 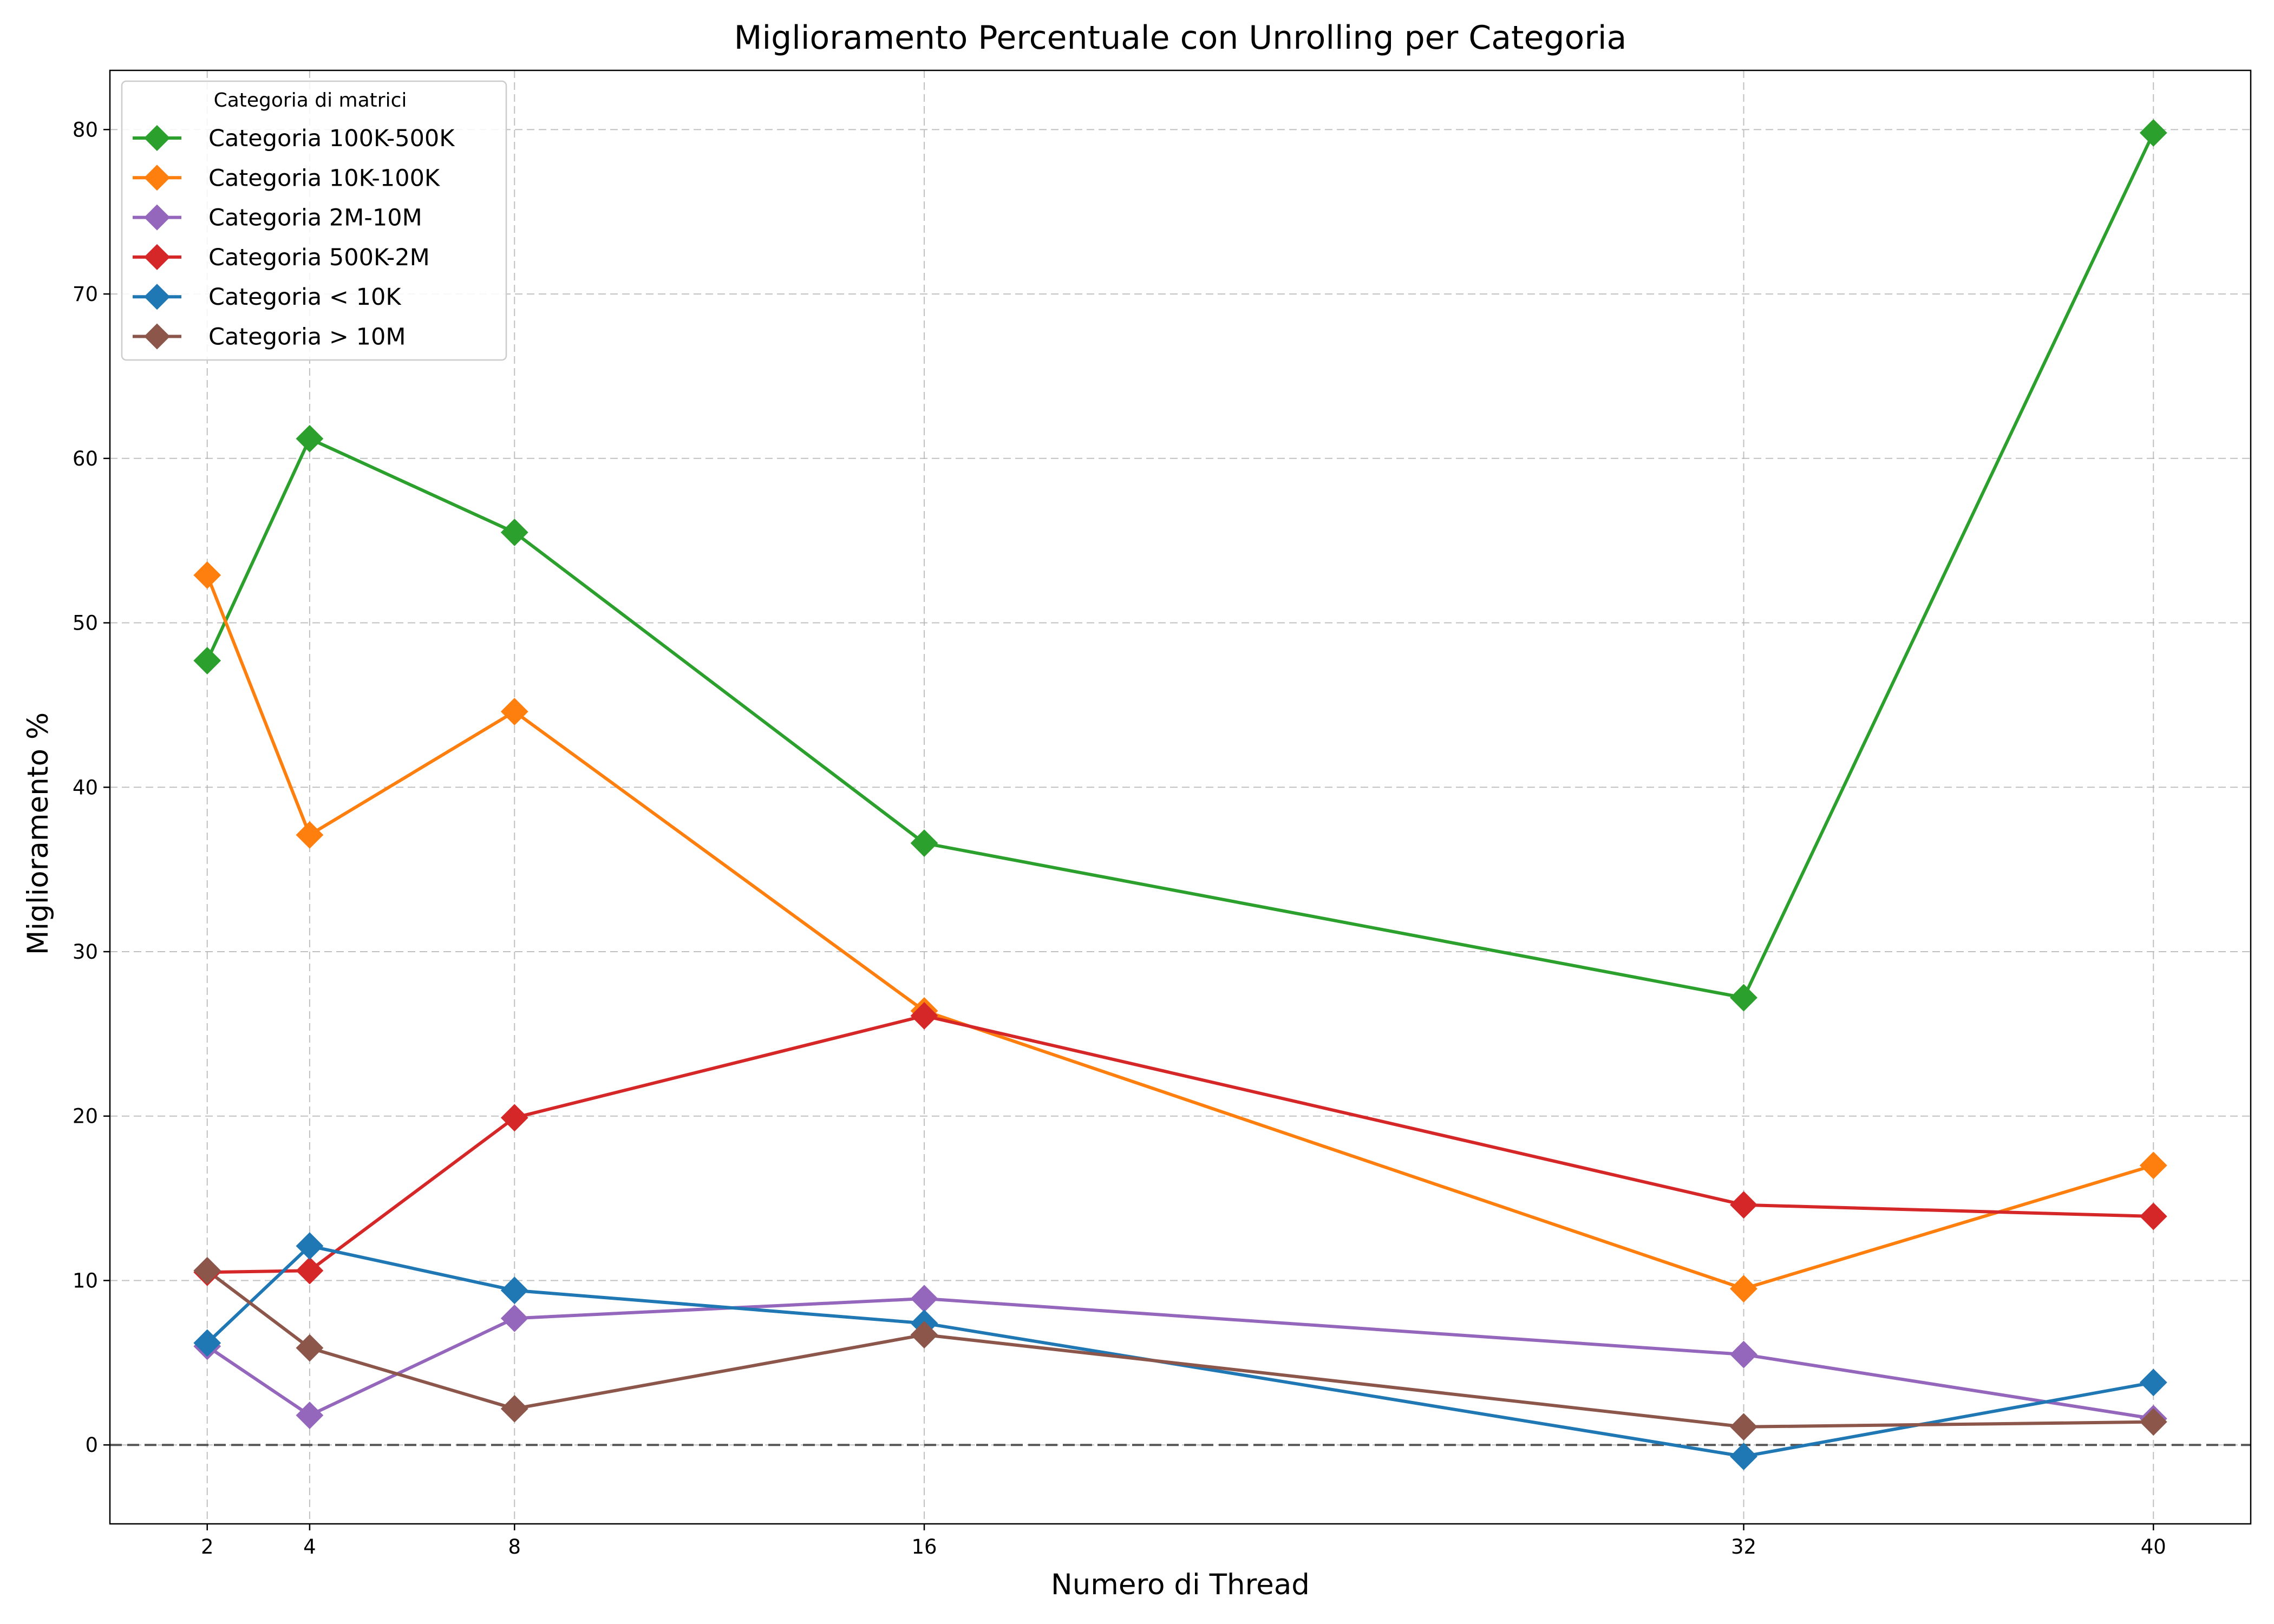 I want to click on y-tick-label: 60, so click(x=86, y=458).